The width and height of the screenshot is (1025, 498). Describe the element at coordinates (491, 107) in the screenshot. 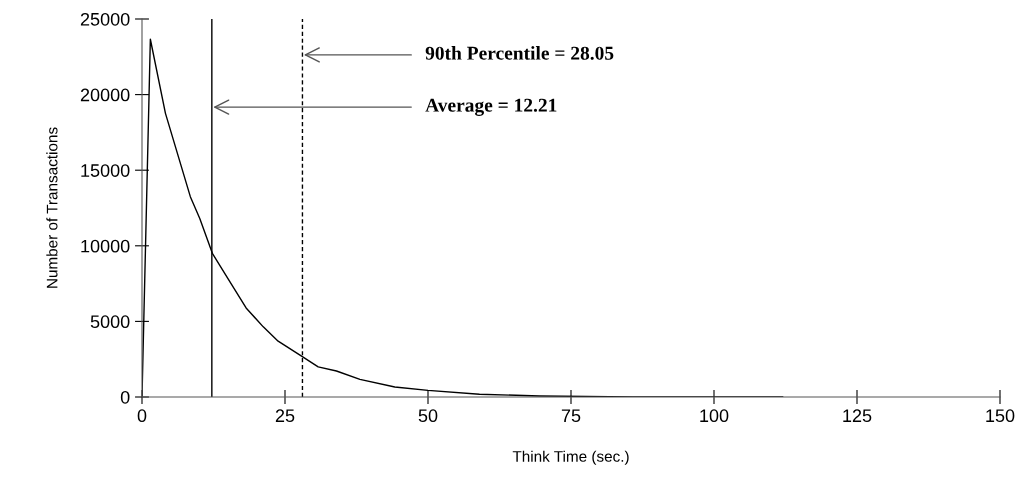

I see `ref-line-label: Average = 12.21` at that location.